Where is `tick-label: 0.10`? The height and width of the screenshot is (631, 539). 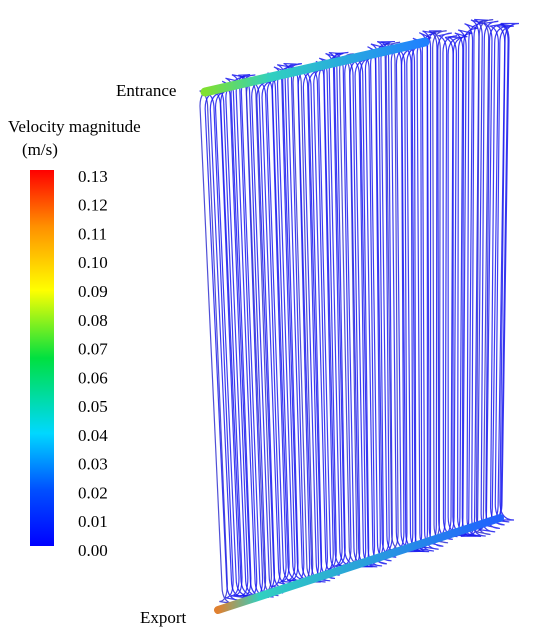 tick-label: 0.10 is located at coordinates (93, 262).